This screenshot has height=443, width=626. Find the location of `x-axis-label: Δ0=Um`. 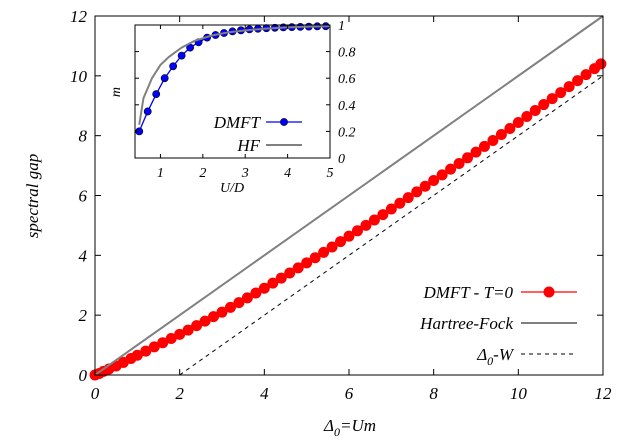

x-axis-label: Δ0=Um is located at coordinates (349, 427).